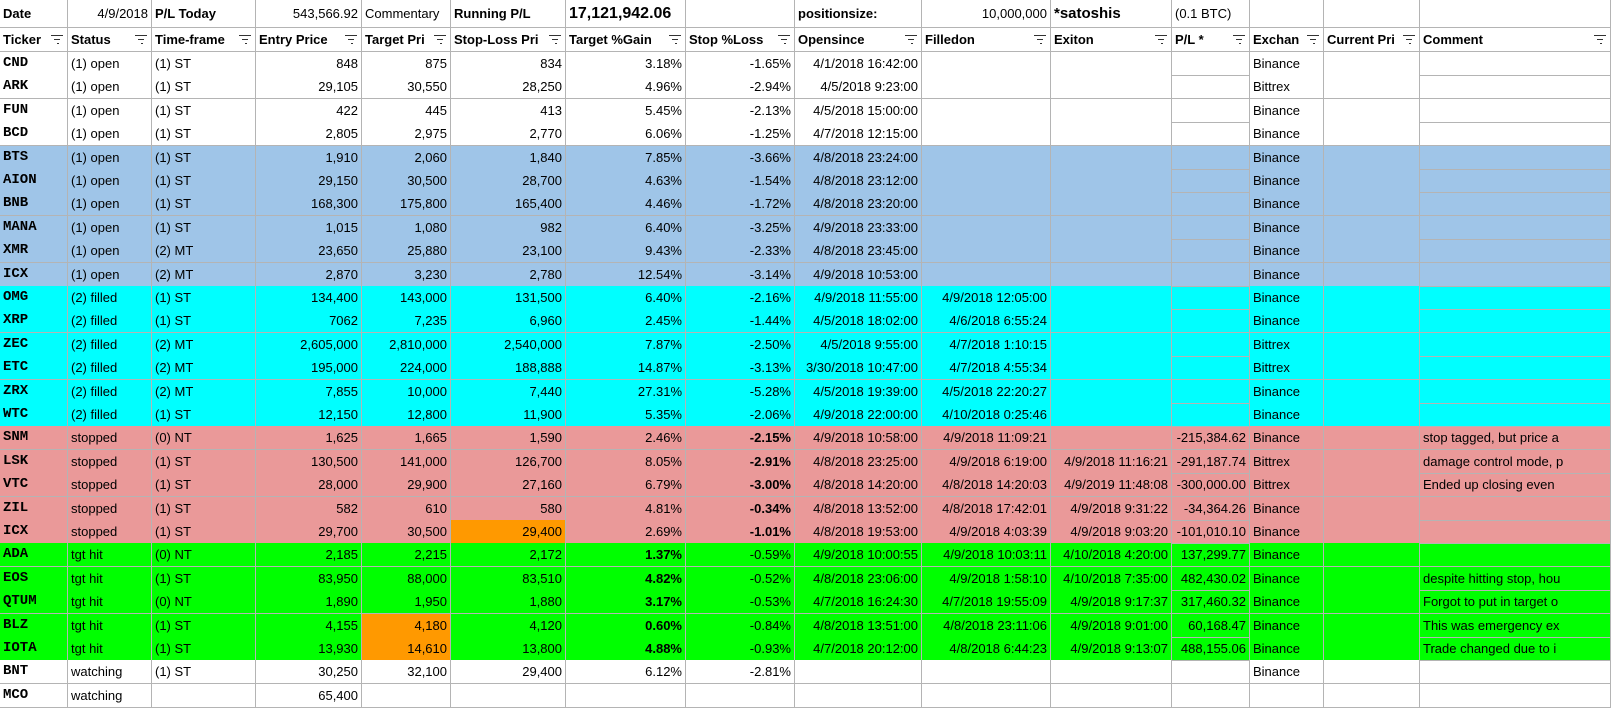 Image resolution: width=1611 pixels, height=724 pixels. I want to click on cell-stop: 6,960, so click(508, 321).